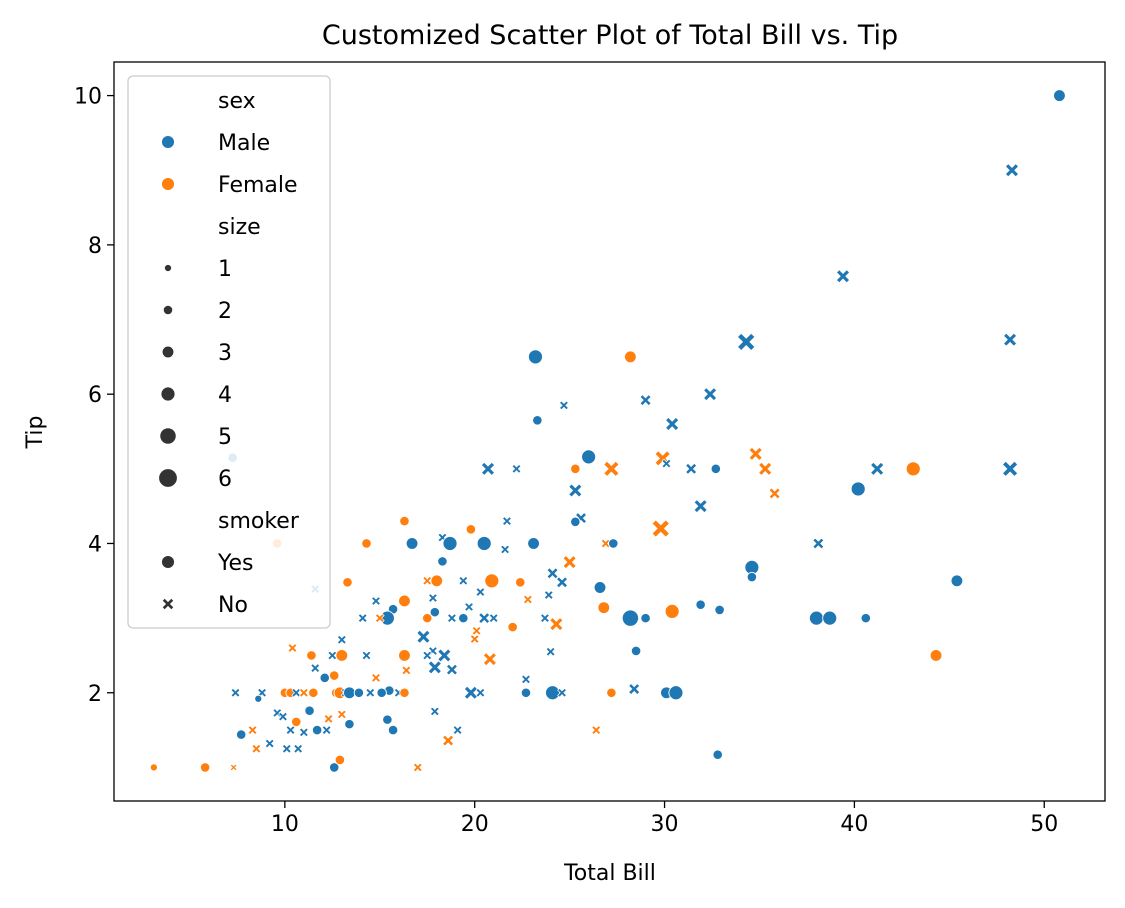  What do you see at coordinates (95, 544) in the screenshot?
I see `y-tick-label: 4` at bounding box center [95, 544].